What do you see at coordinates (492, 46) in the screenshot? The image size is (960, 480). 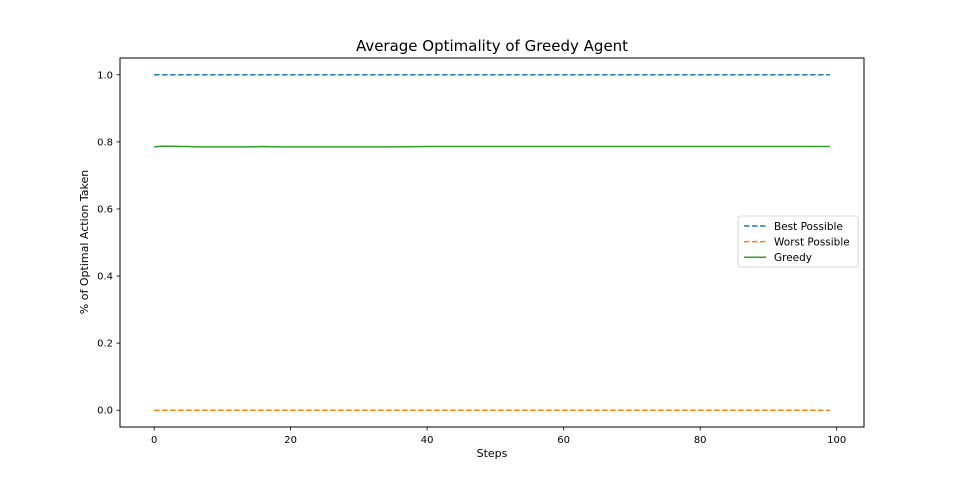 I see `chart-title: Average Optimality of Greedy Agent` at bounding box center [492, 46].